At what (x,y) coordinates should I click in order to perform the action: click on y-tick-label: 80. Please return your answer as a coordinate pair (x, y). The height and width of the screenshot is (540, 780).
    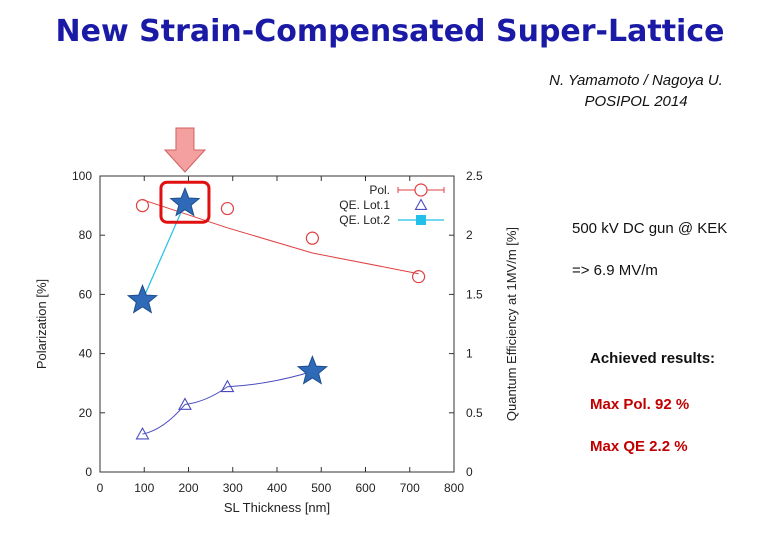
    Looking at the image, I should click on (86, 235).